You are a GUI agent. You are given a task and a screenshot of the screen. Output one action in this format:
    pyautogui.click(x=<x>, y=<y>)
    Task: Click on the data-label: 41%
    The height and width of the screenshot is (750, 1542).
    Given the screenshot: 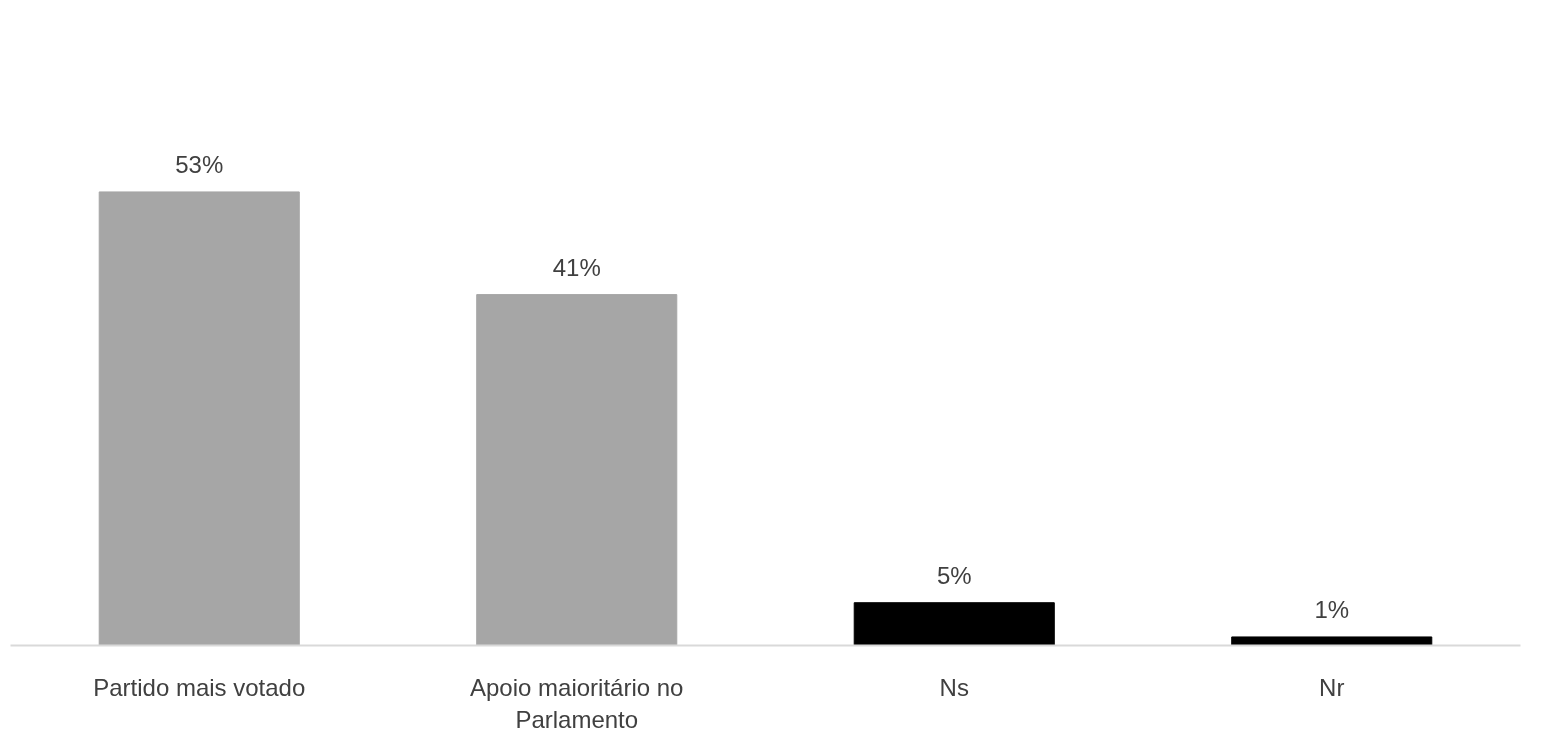 What is the action you would take?
    pyautogui.click(x=576, y=267)
    